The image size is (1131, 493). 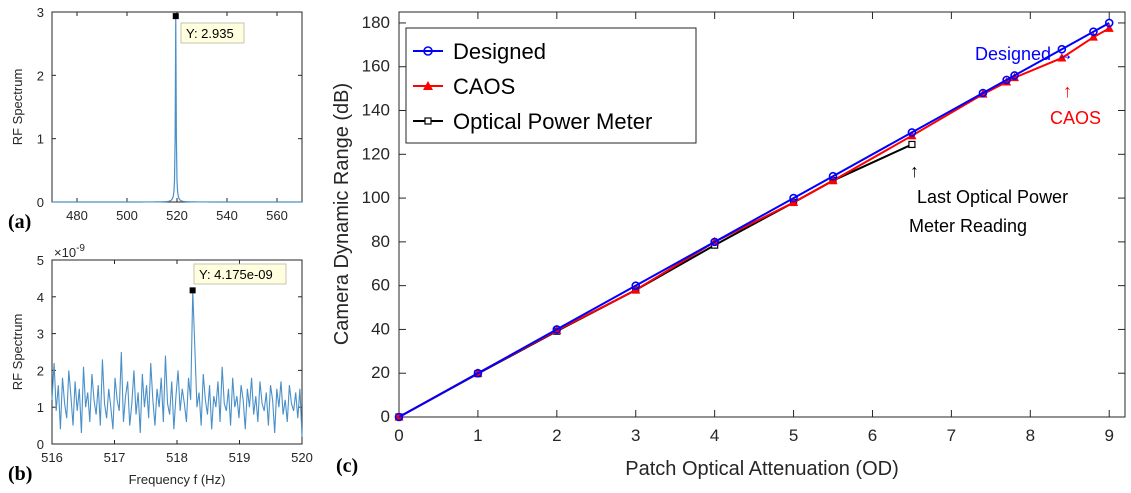 I want to click on xtick-label: 3, so click(x=635, y=435).